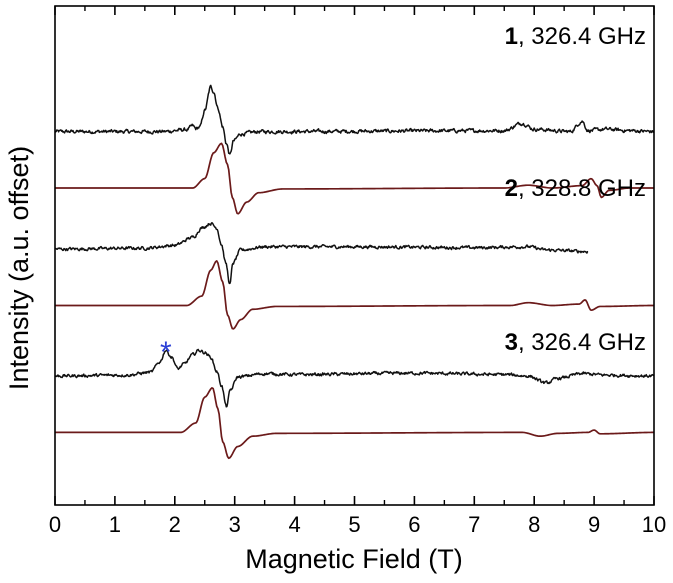  What do you see at coordinates (175, 524) in the screenshot?
I see `x-tick-label: 2` at bounding box center [175, 524].